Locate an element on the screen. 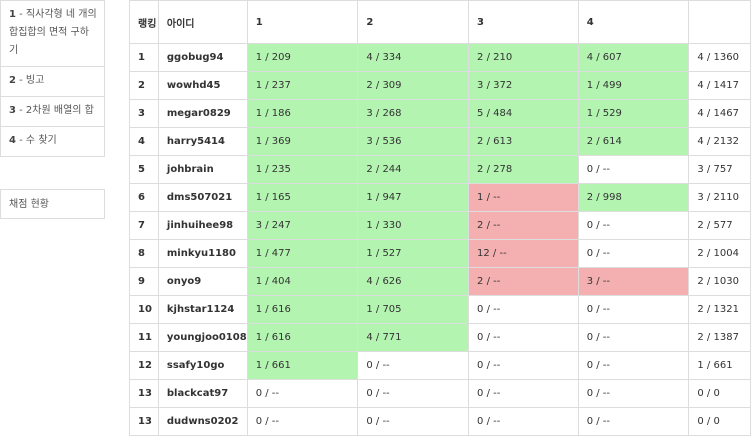  problem-link-4: 4 - 수 찾기 is located at coordinates (52, 141).